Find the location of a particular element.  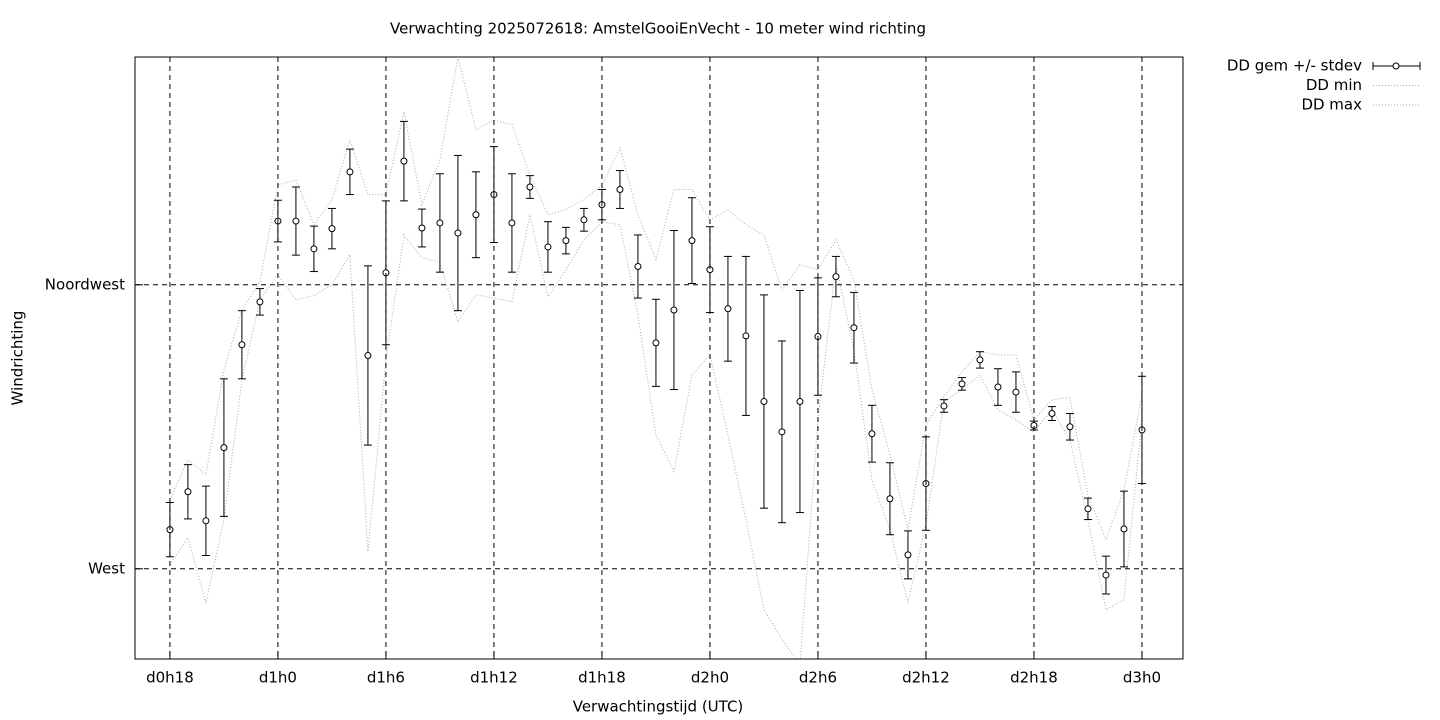

x-tick-label: d2h12 is located at coordinates (926, 678).